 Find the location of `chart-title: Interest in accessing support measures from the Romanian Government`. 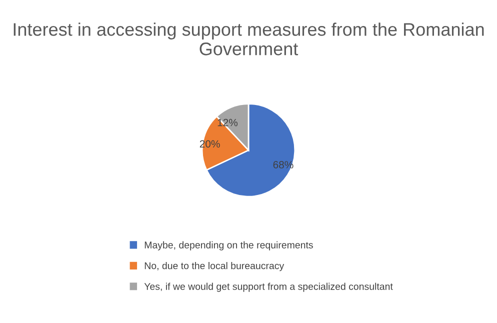

chart-title: Interest in accessing support measures from the Romanian Government is located at coordinates (249, 39).